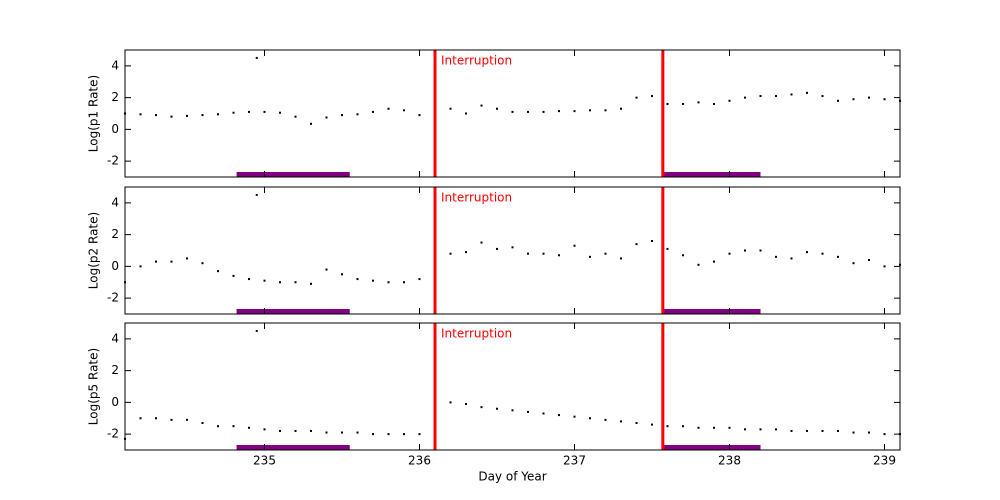 Image resolution: width=1000 pixels, height=500 pixels. What do you see at coordinates (115, 65) in the screenshot?
I see `y-tick-label: 4` at bounding box center [115, 65].